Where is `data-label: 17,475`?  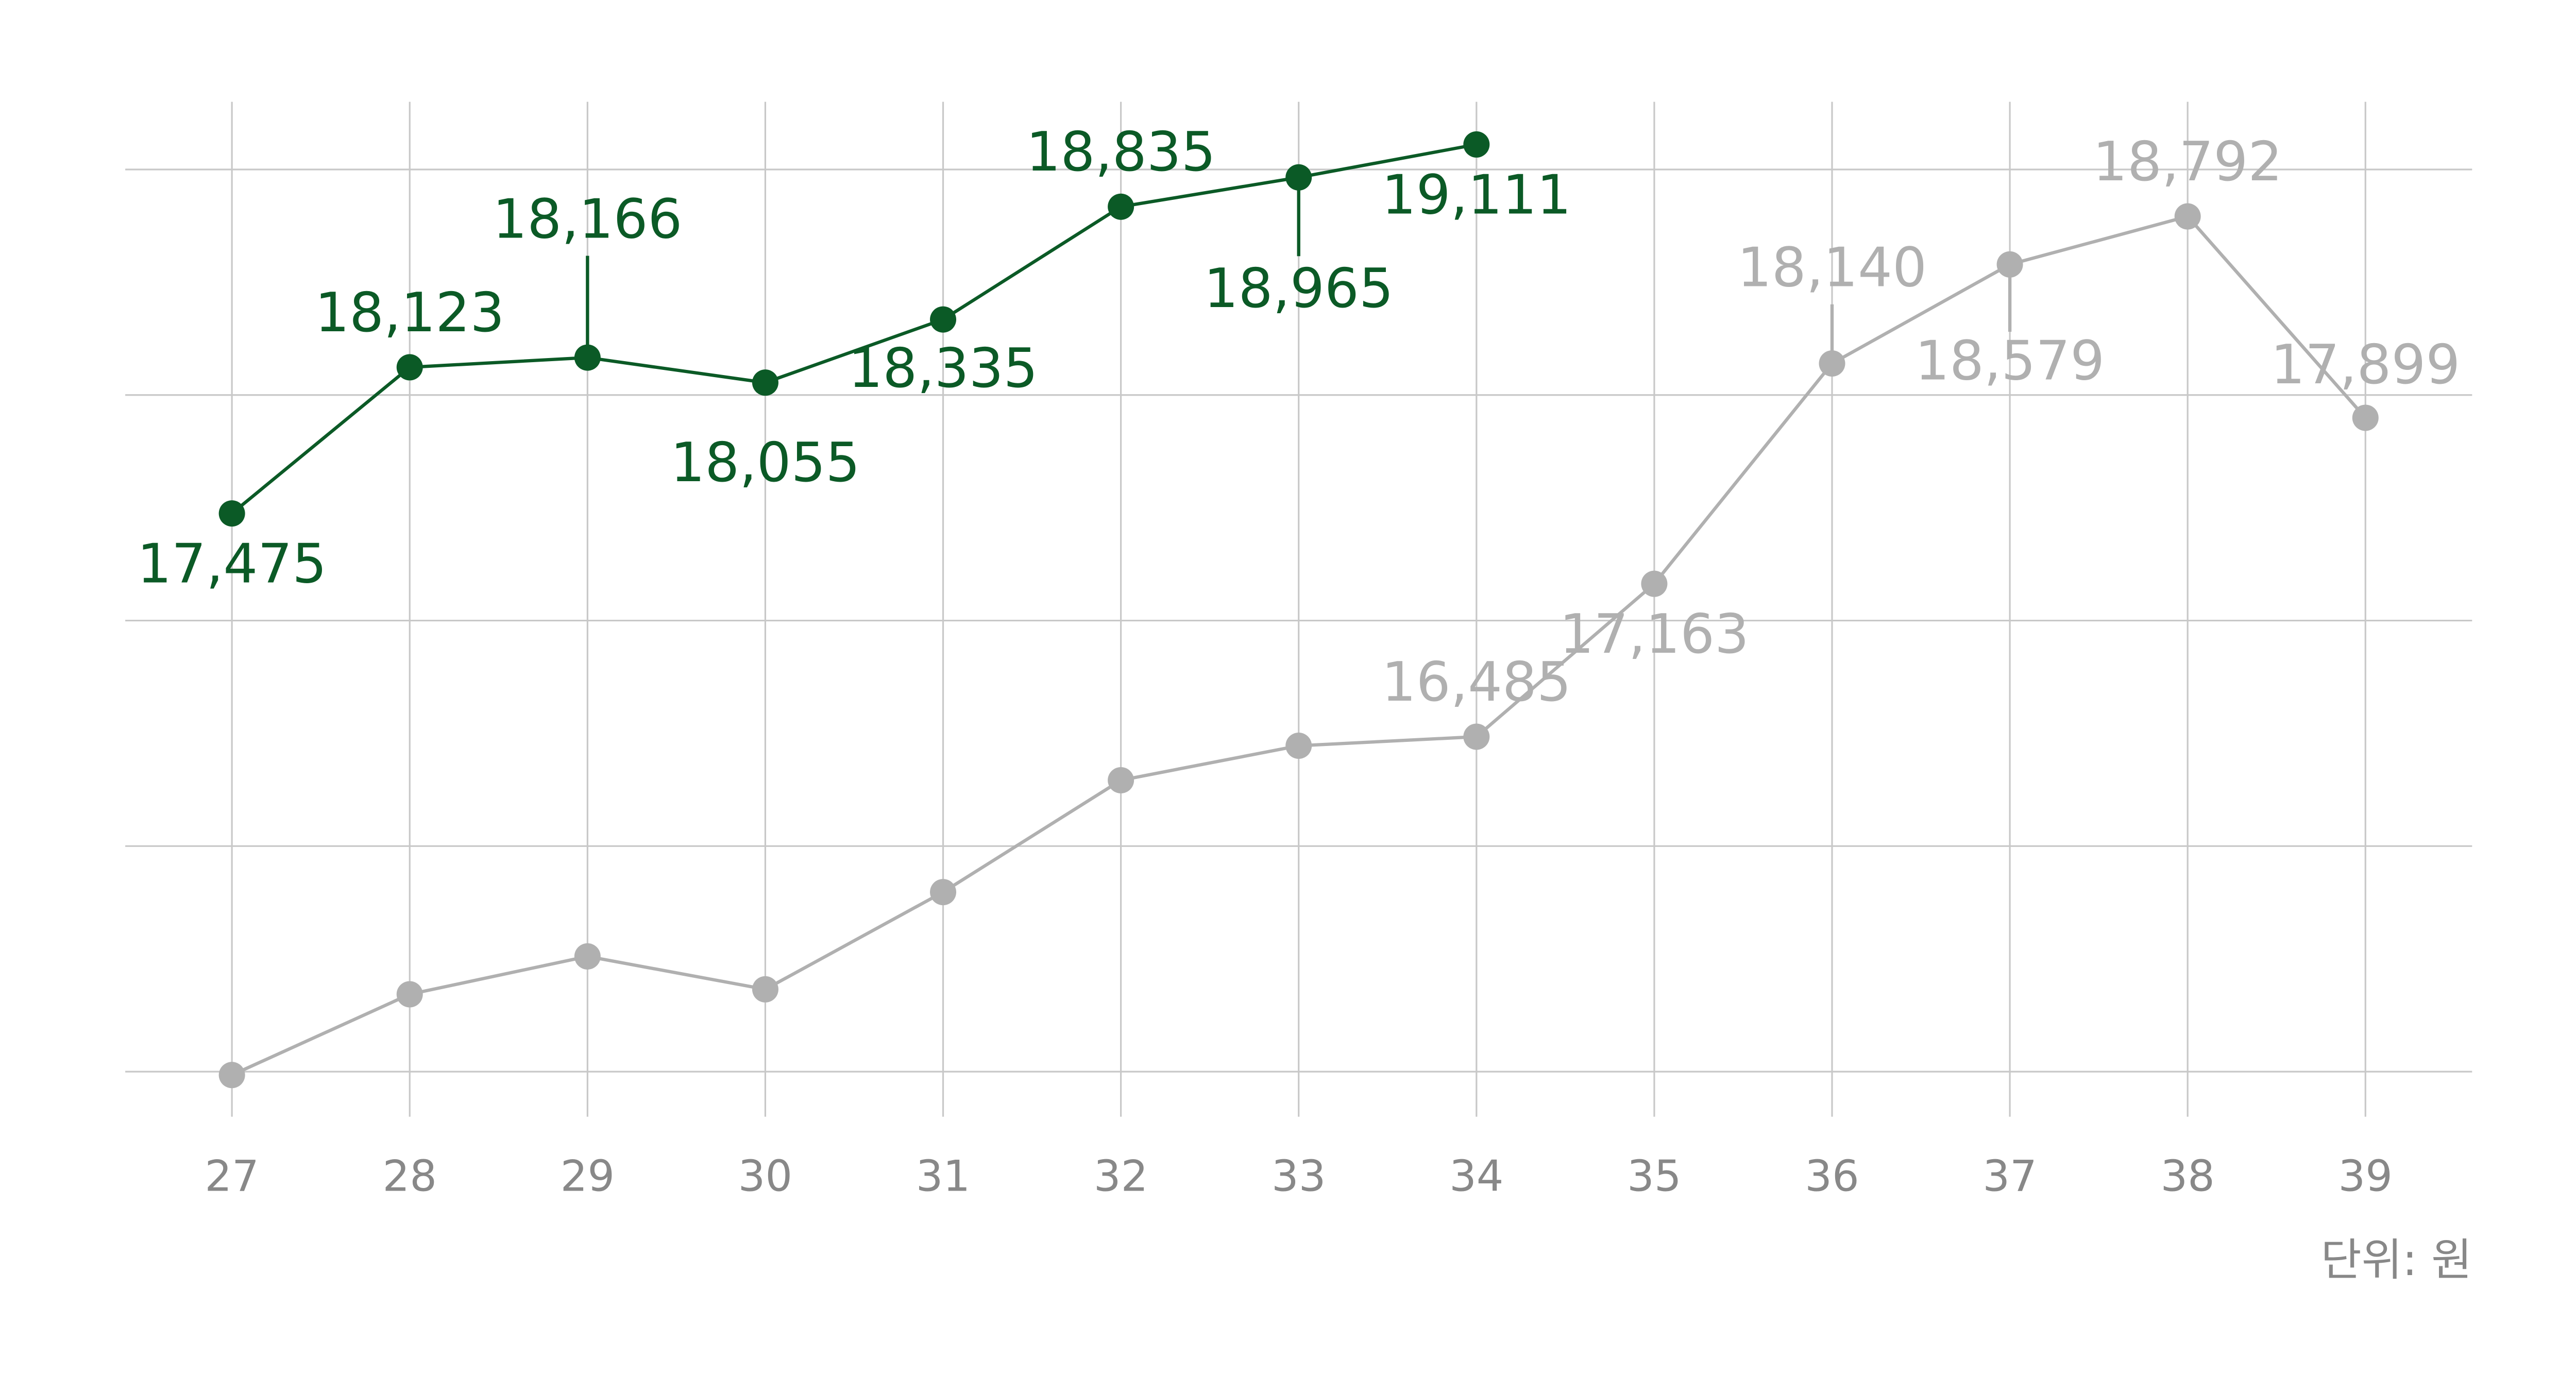
data-label: 17,475 is located at coordinates (232, 564).